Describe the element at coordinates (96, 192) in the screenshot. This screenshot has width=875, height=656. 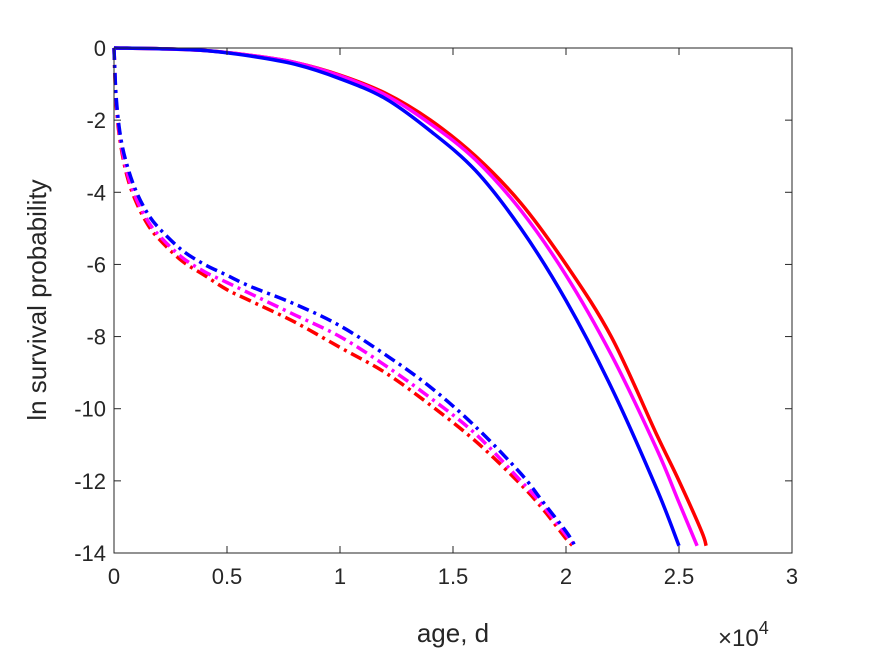
I see `y-tick-label: -4` at that location.